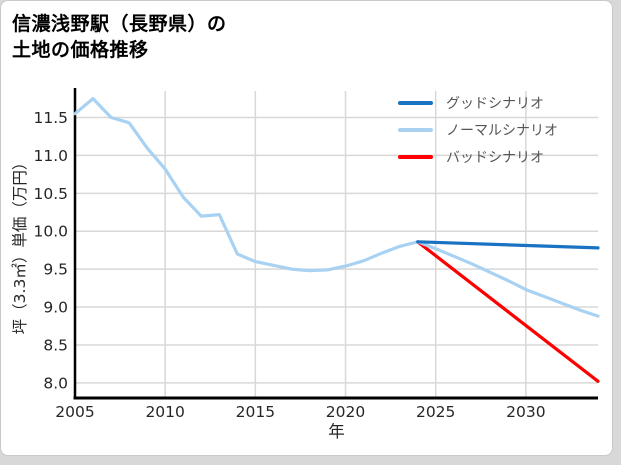 Image resolution: width=621 pixels, height=465 pixels. I want to click on chart-legend: グッドシナリオ ノーマルシナリオ バッドシナリオ, so click(478, 129).